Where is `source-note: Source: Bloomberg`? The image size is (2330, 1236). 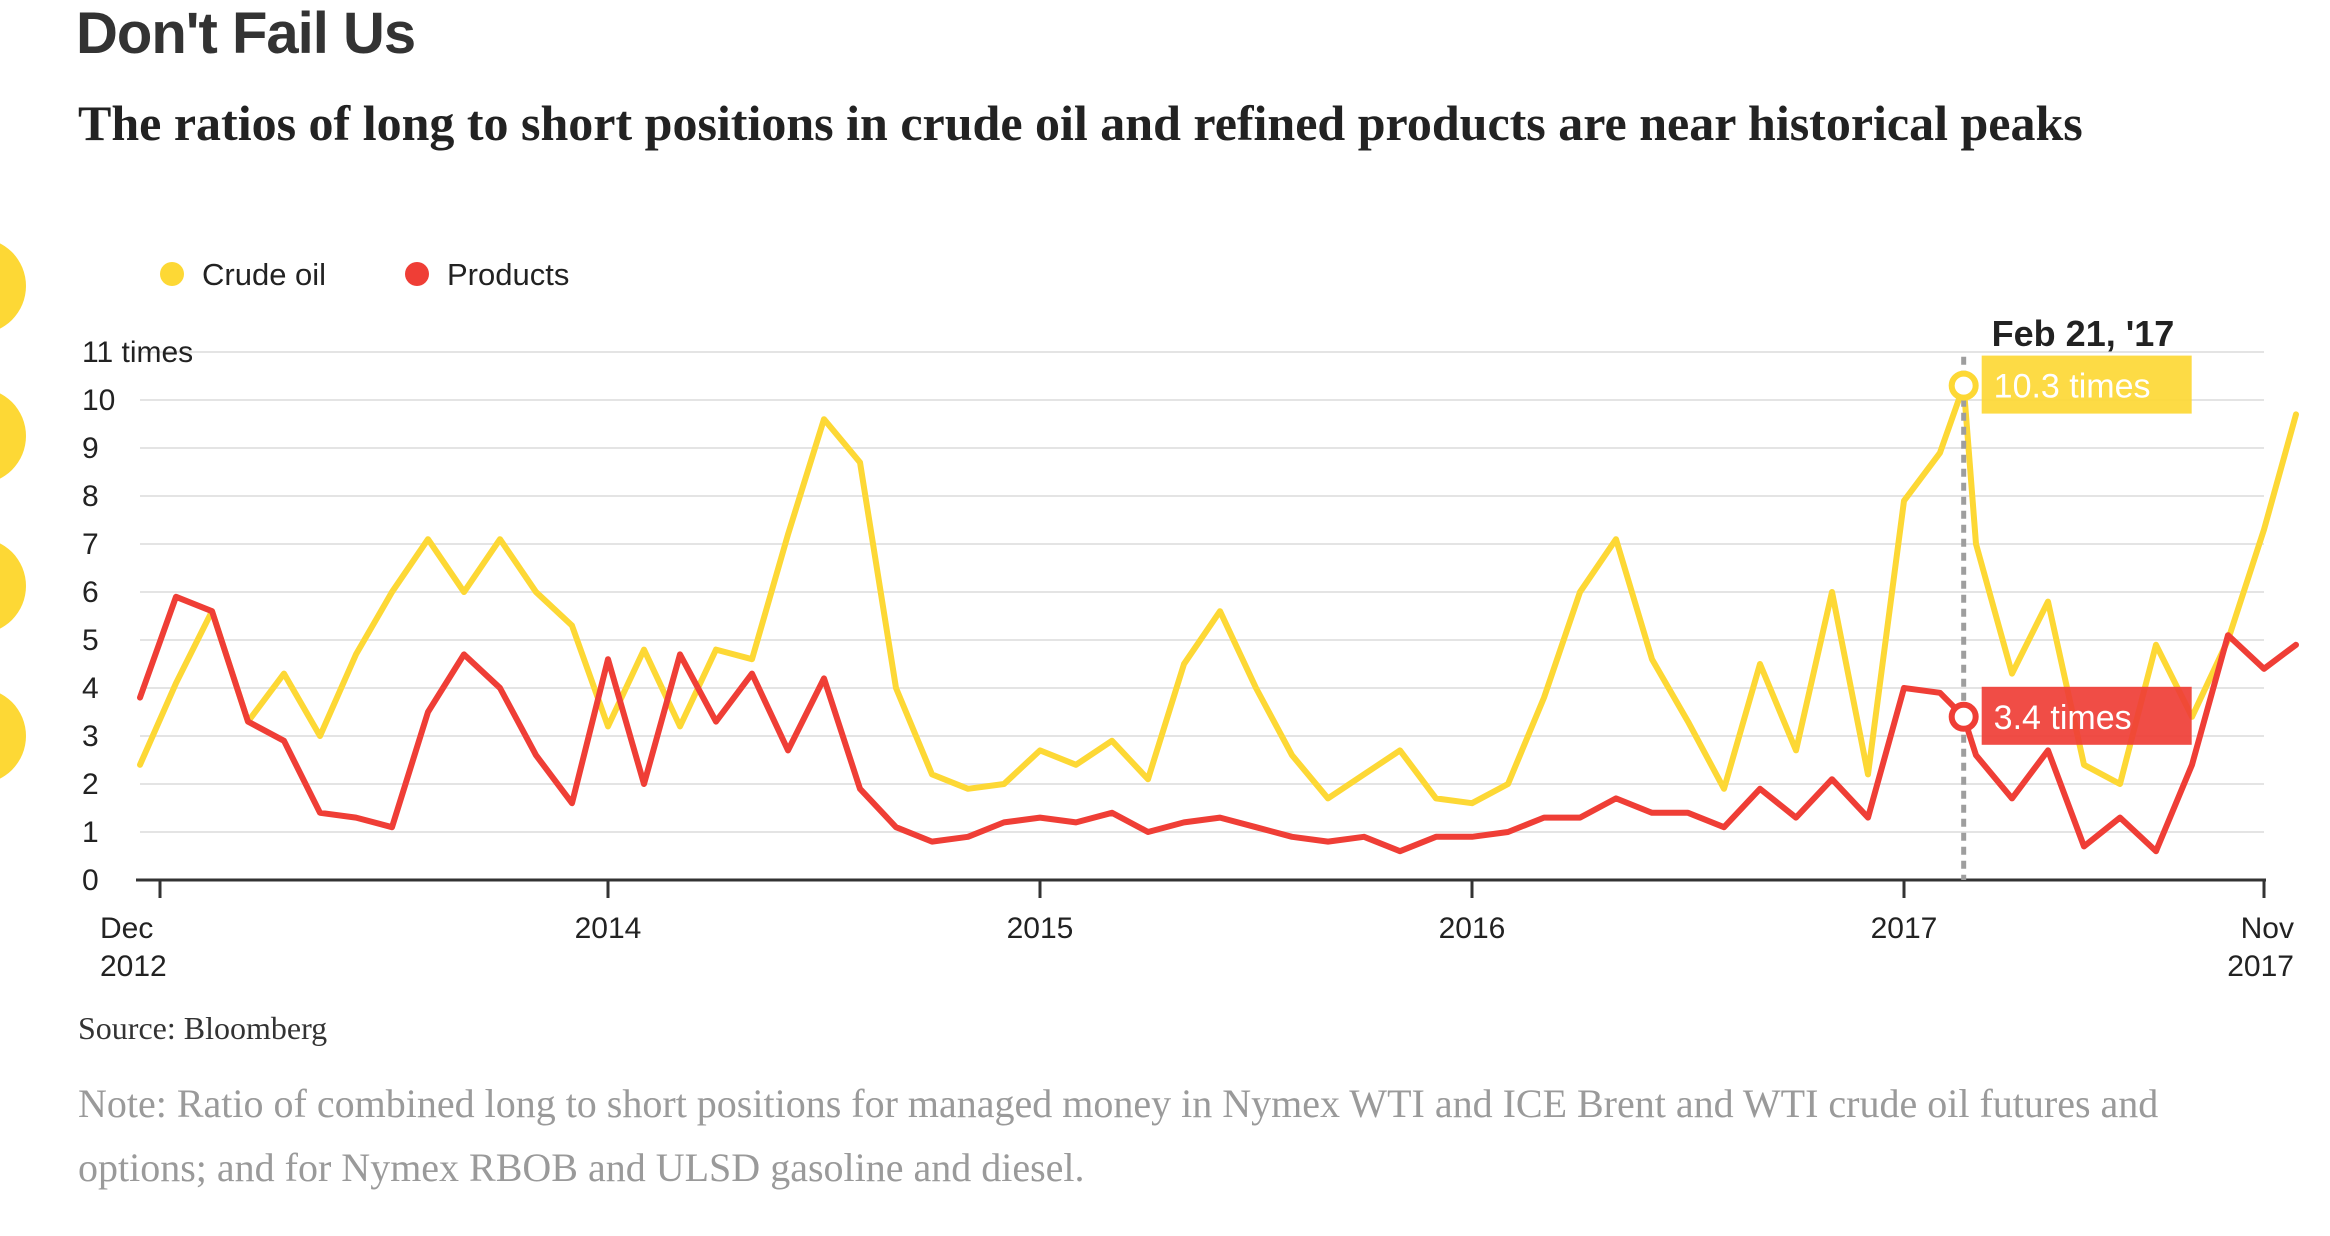 source-note: Source: Bloomberg is located at coordinates (203, 1028).